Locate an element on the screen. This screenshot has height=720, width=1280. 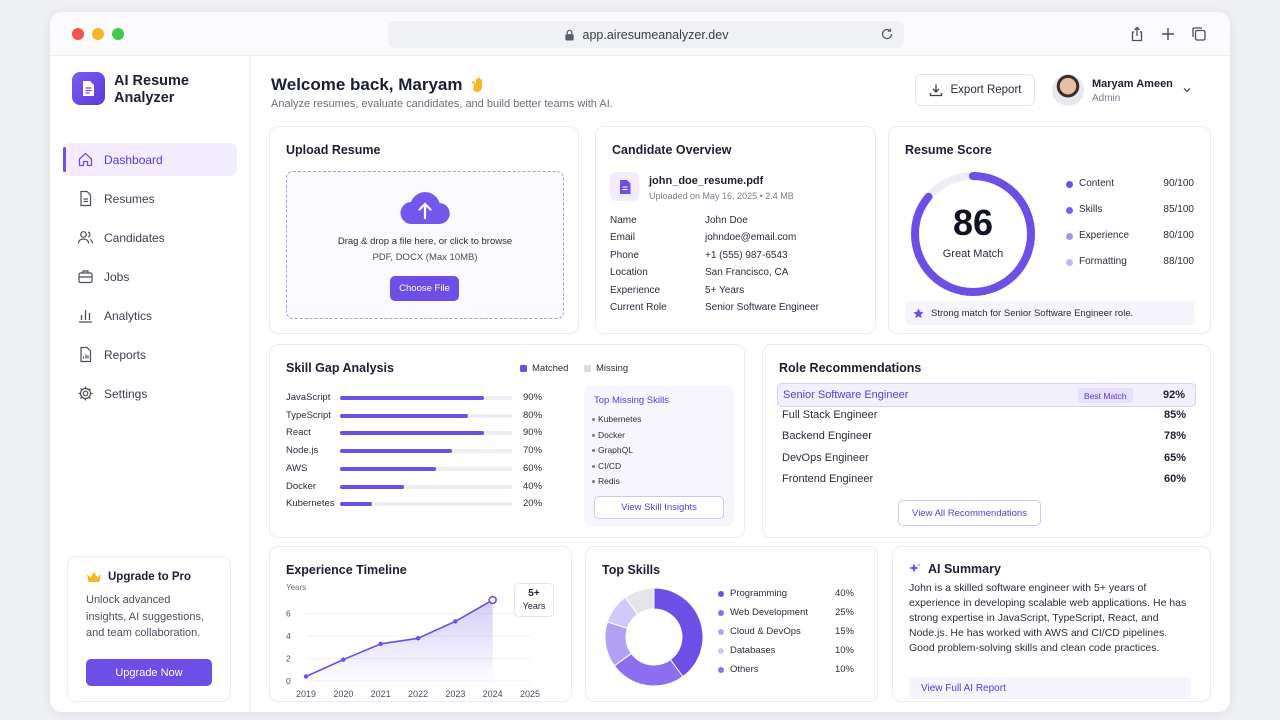
address-bar: app.airesumeanalyzer.dev is located at coordinates (646, 34).